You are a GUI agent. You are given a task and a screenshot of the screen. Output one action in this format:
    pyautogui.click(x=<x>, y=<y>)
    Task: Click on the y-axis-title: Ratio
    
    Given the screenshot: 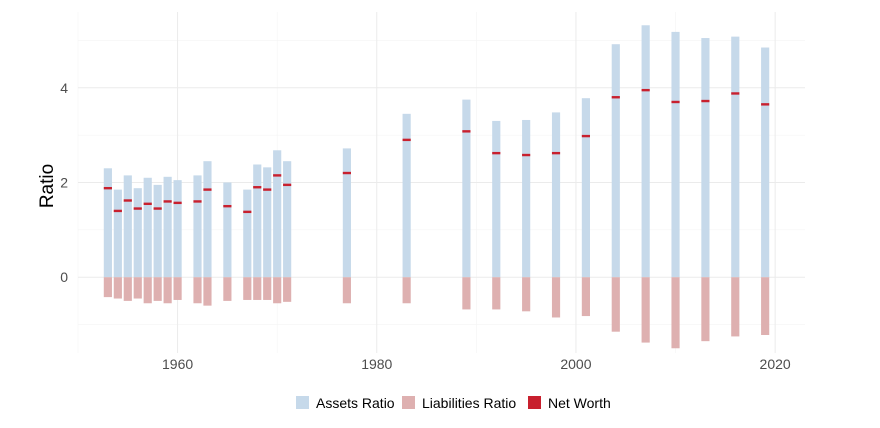 What is the action you would take?
    pyautogui.click(x=47, y=186)
    